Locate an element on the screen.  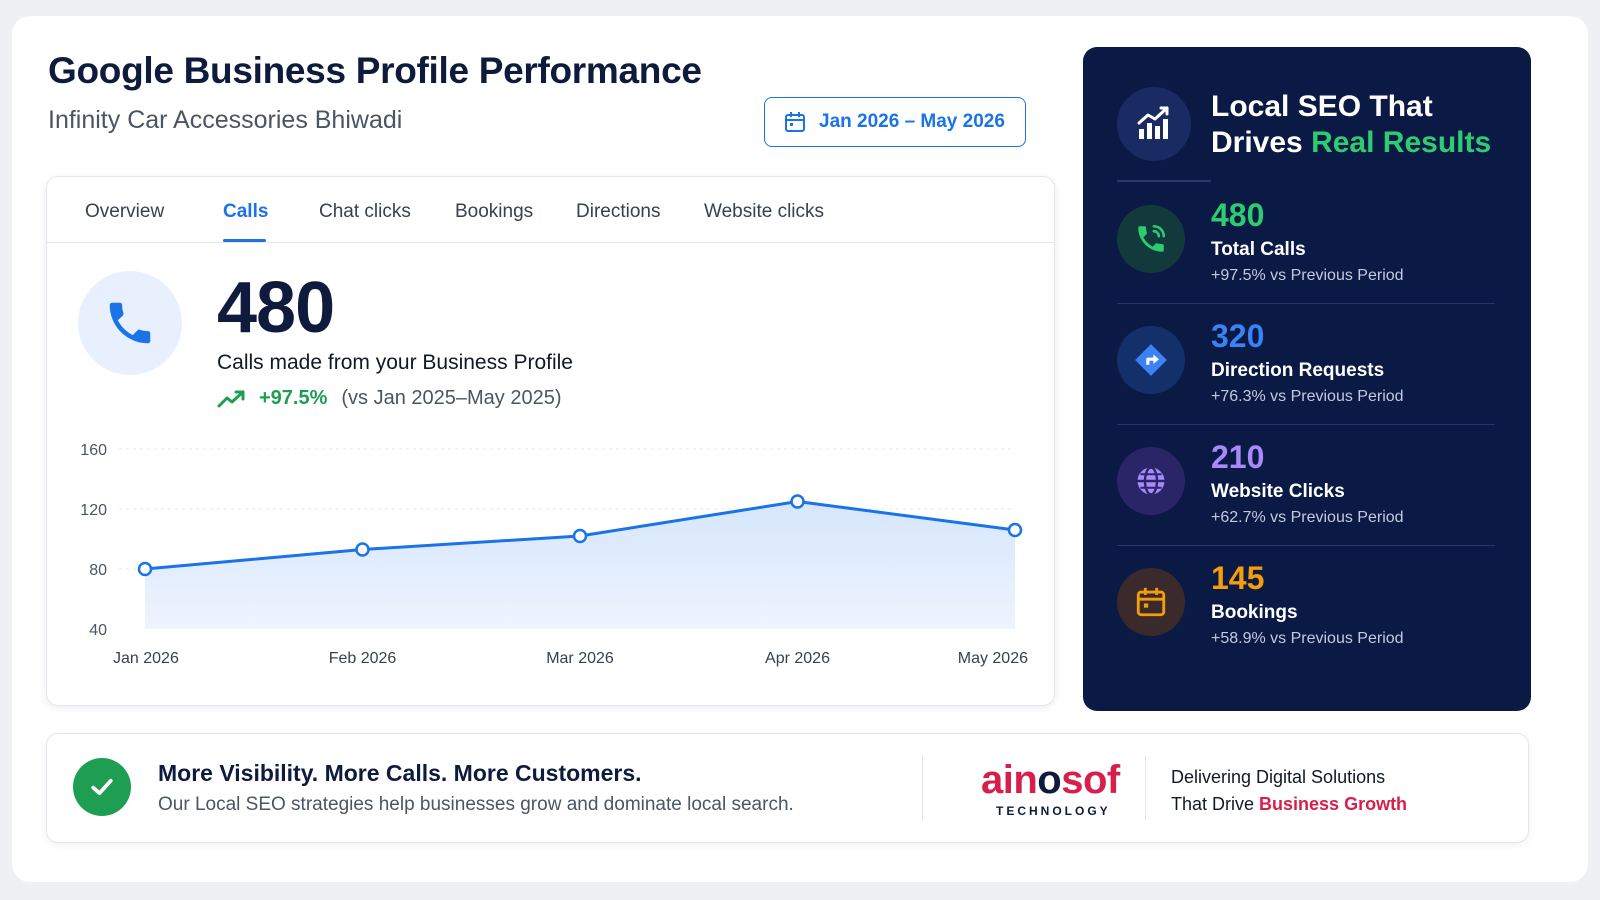
logo-part: sof is located at coordinates (1090, 780).